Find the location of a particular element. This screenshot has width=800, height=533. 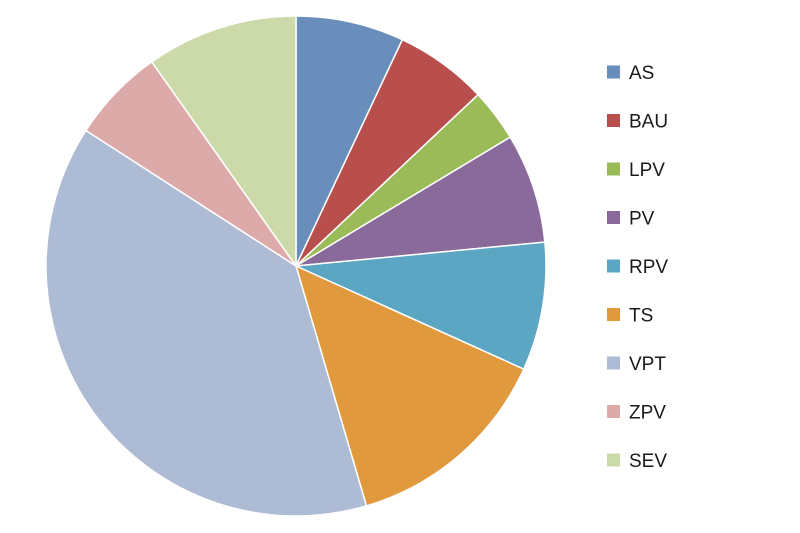

legend-label-rpv: RPV is located at coordinates (648, 267).